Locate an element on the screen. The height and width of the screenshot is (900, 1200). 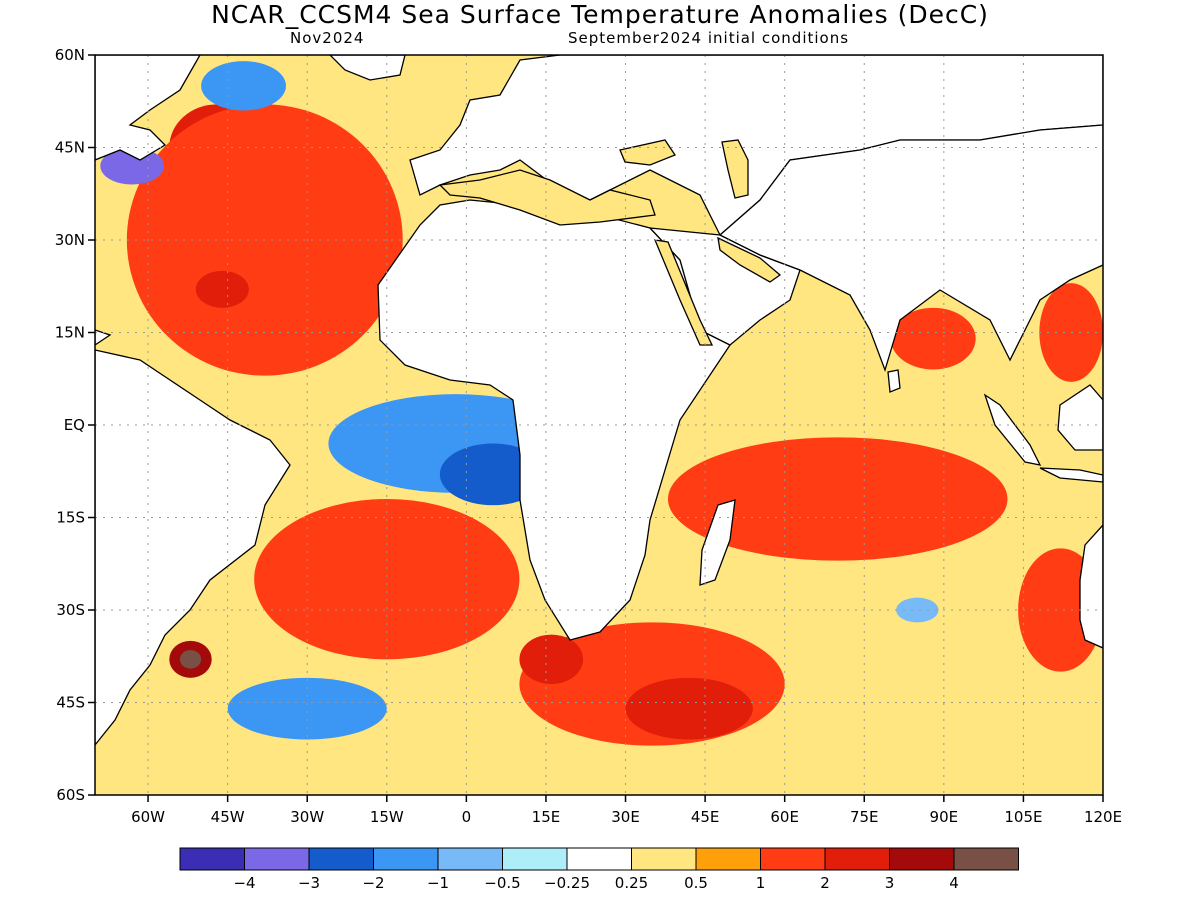
lon-tick-label: 60W is located at coordinates (148, 817).